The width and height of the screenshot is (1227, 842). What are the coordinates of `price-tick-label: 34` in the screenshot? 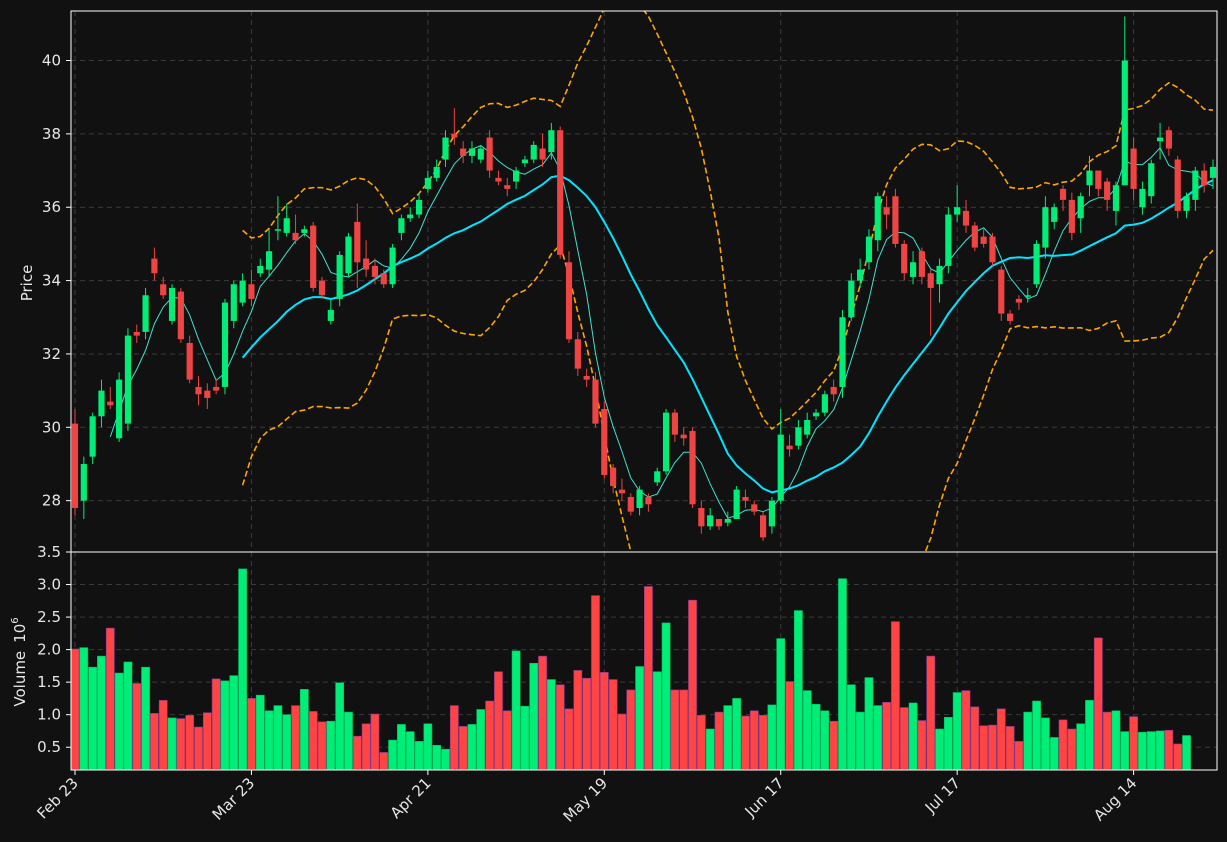 It's located at (51, 281).